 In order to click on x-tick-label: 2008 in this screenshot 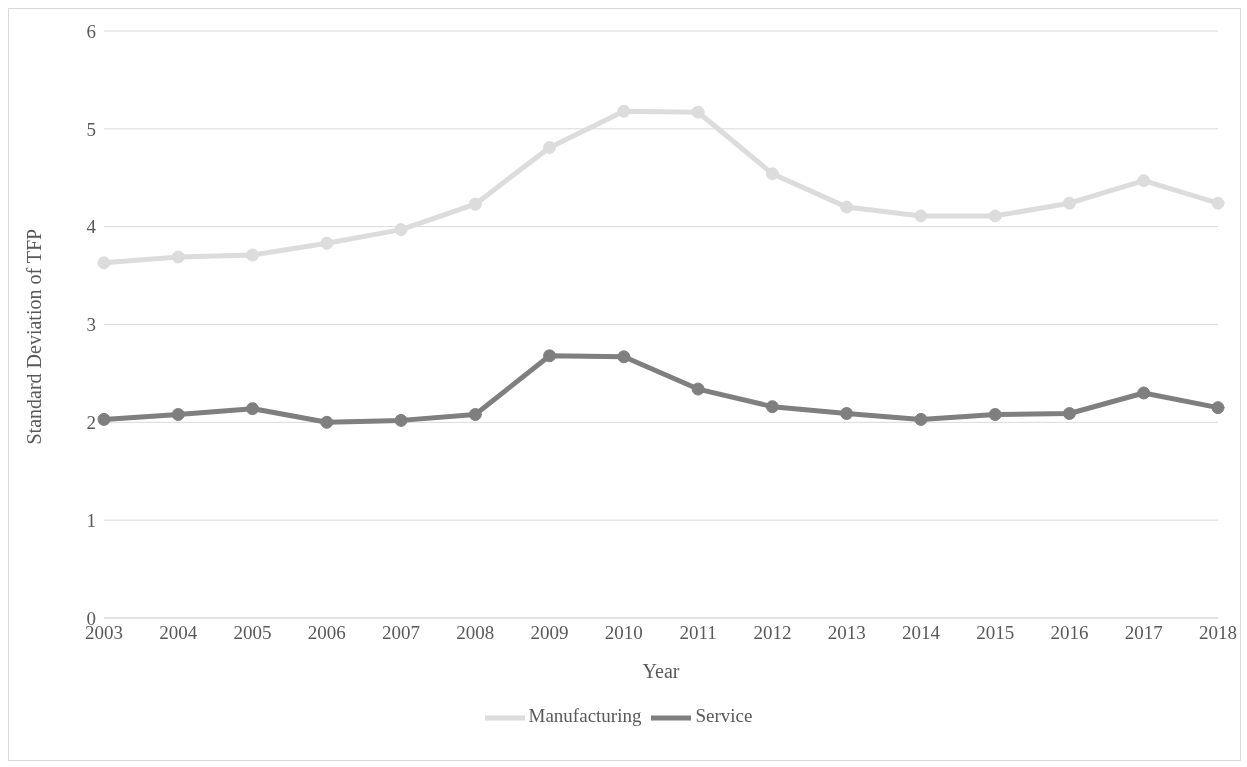, I will do `click(475, 633)`.